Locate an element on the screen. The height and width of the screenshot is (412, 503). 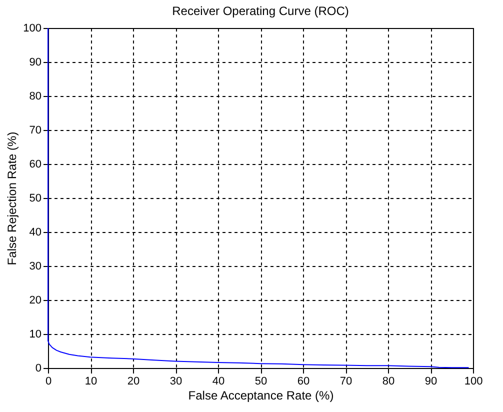
y-tick-label: 10 is located at coordinates (35, 334).